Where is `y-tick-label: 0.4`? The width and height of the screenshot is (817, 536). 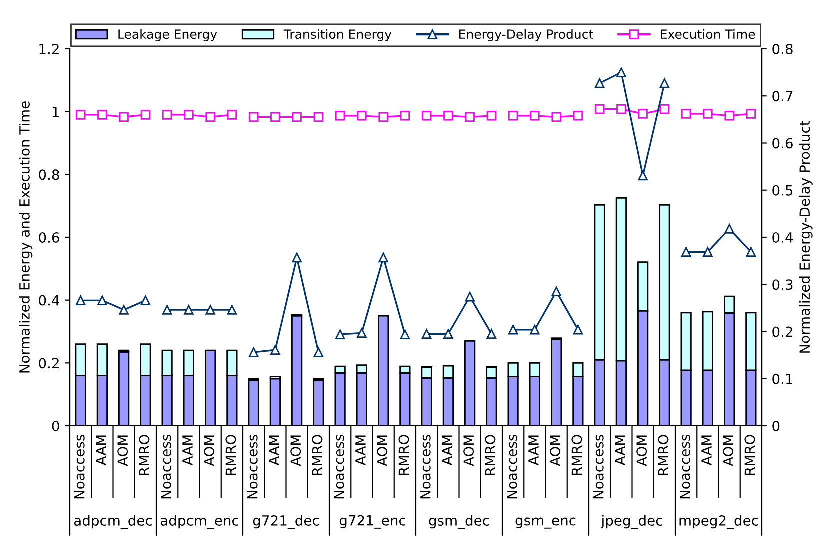
y-tick-label: 0.4 is located at coordinates (49, 300).